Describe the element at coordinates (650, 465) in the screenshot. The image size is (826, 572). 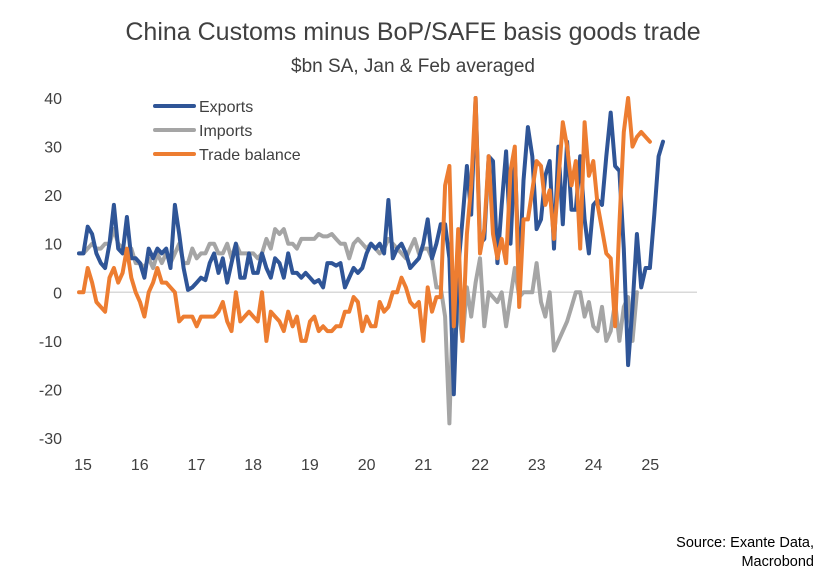
I see `x-tick-label: 25` at that location.